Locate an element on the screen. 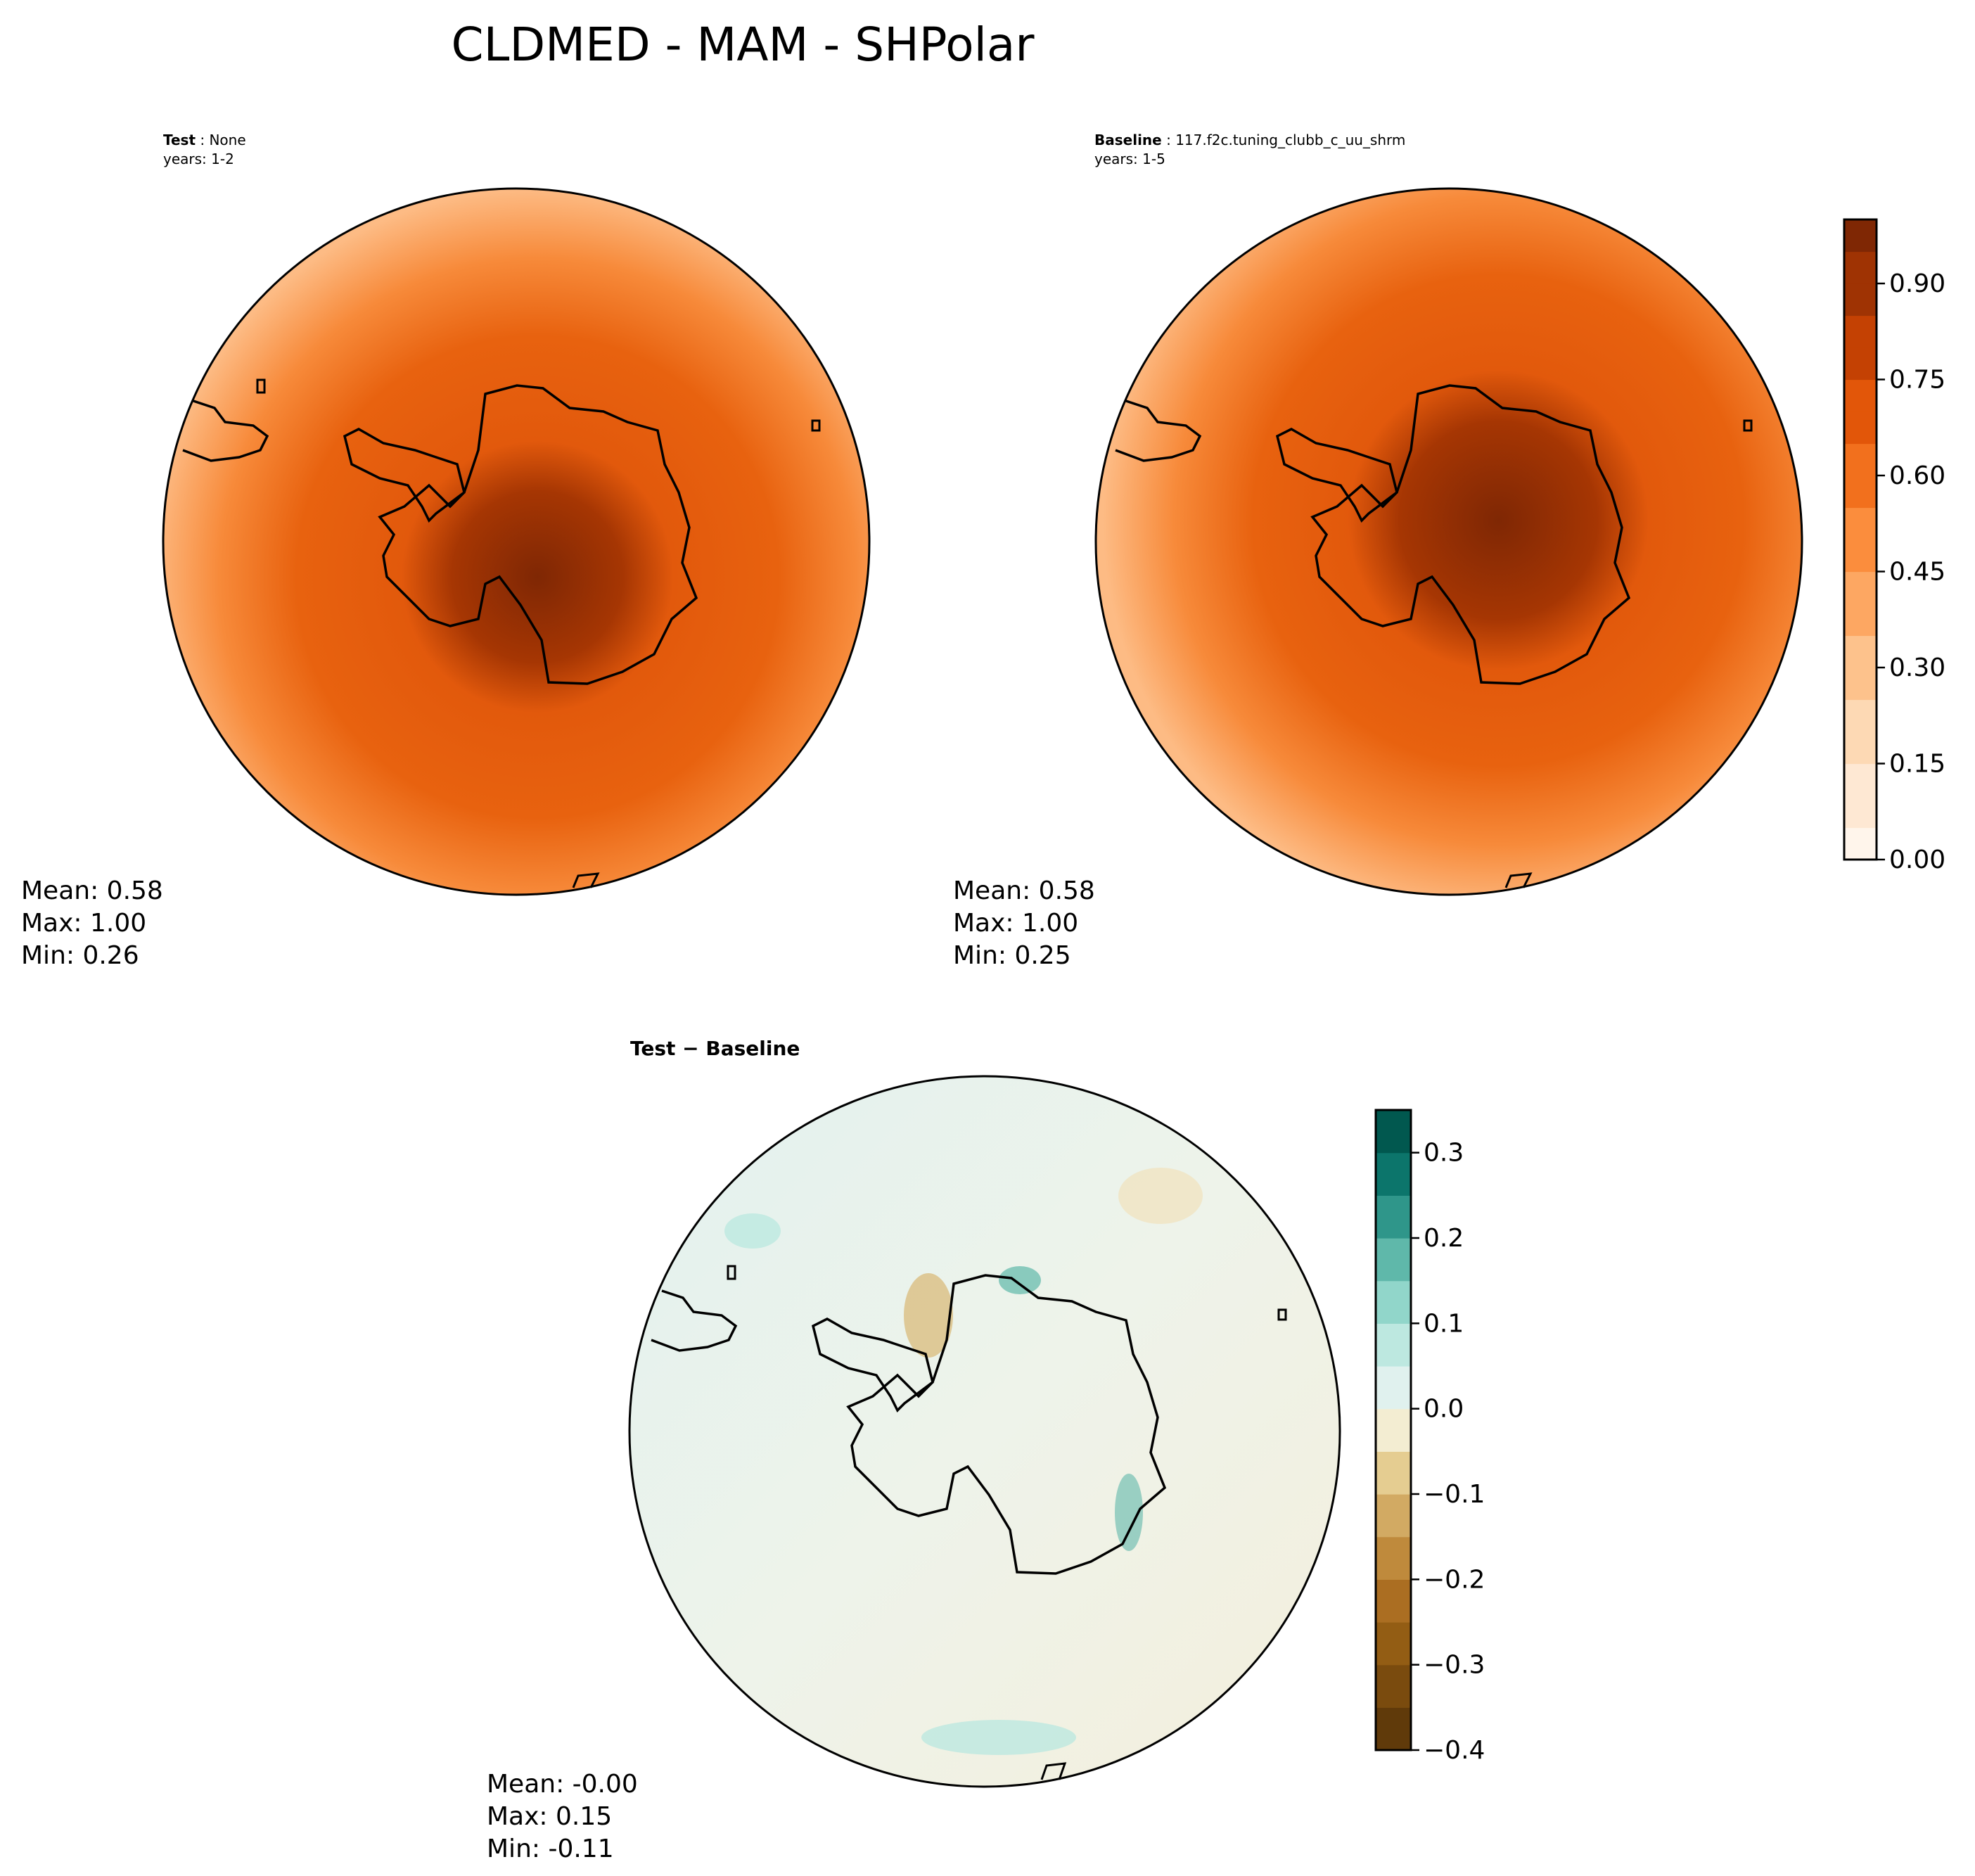  test-map is located at coordinates (516, 541).